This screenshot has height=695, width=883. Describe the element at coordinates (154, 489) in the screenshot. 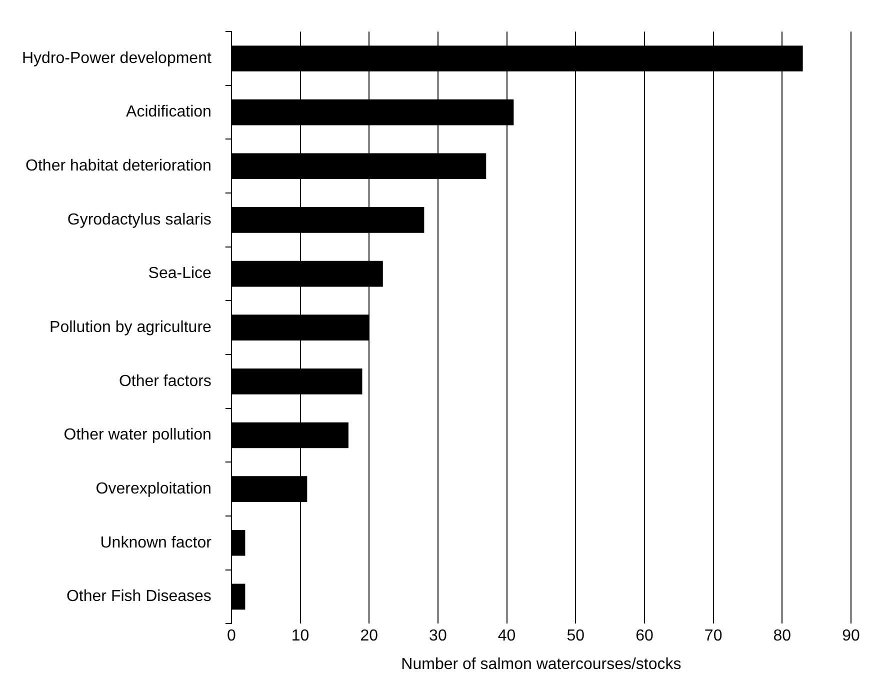

I see `y-tick-label: Overexploitation` at that location.